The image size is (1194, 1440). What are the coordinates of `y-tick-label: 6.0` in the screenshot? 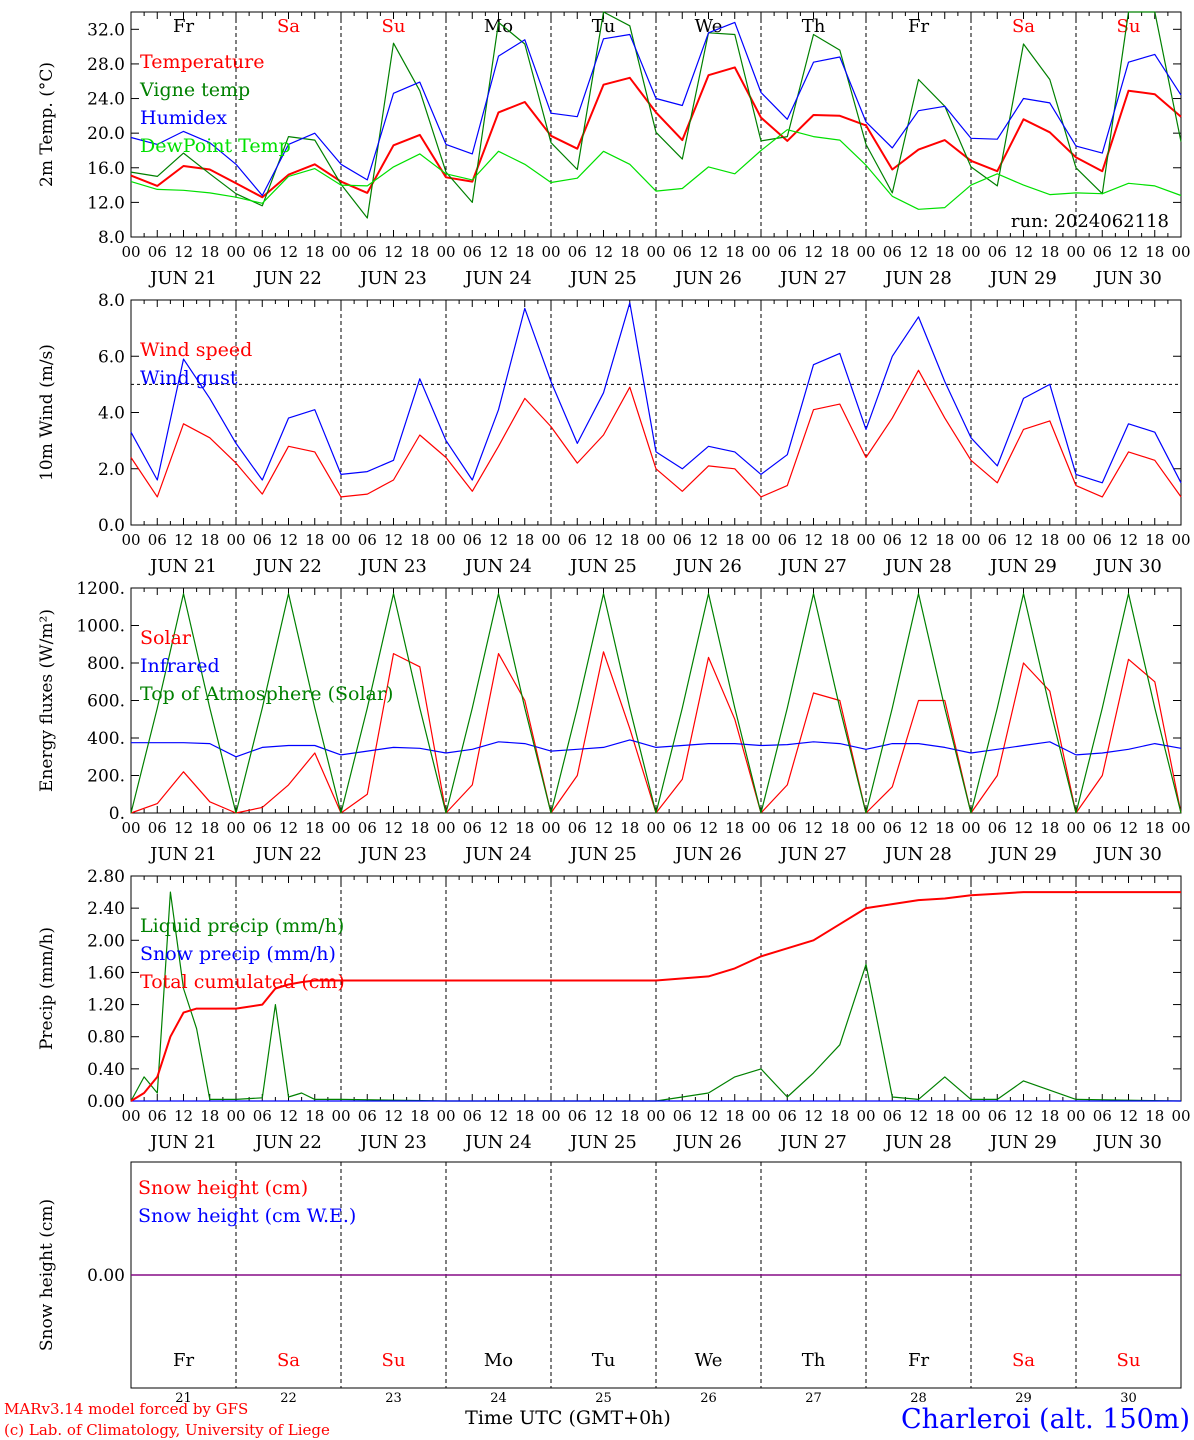 It's located at (111, 357).